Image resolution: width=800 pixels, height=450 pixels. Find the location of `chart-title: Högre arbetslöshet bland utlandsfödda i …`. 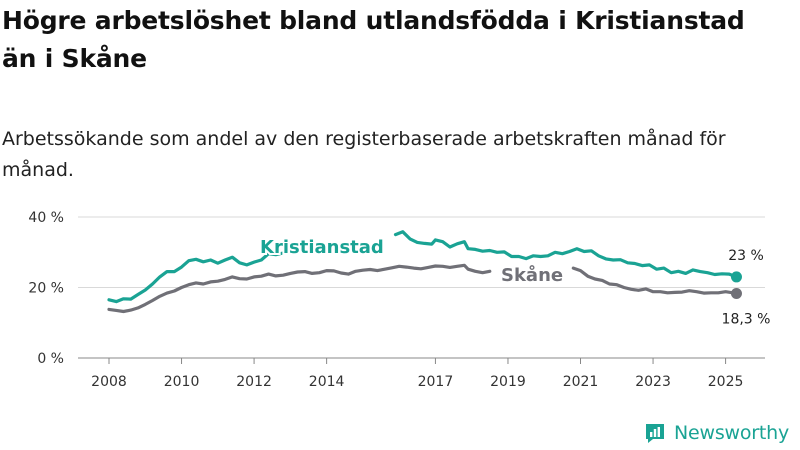

chart-title: Högre arbetslöshet bland utlandsfödda i … is located at coordinates (373, 39).